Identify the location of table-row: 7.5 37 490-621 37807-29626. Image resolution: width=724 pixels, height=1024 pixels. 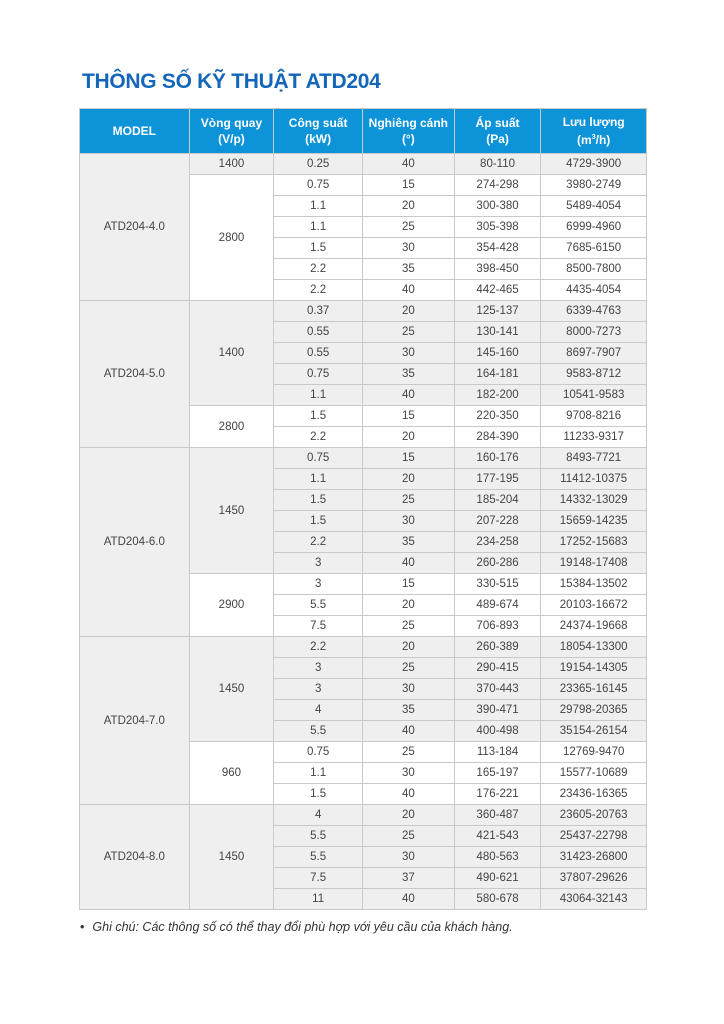
(363, 878).